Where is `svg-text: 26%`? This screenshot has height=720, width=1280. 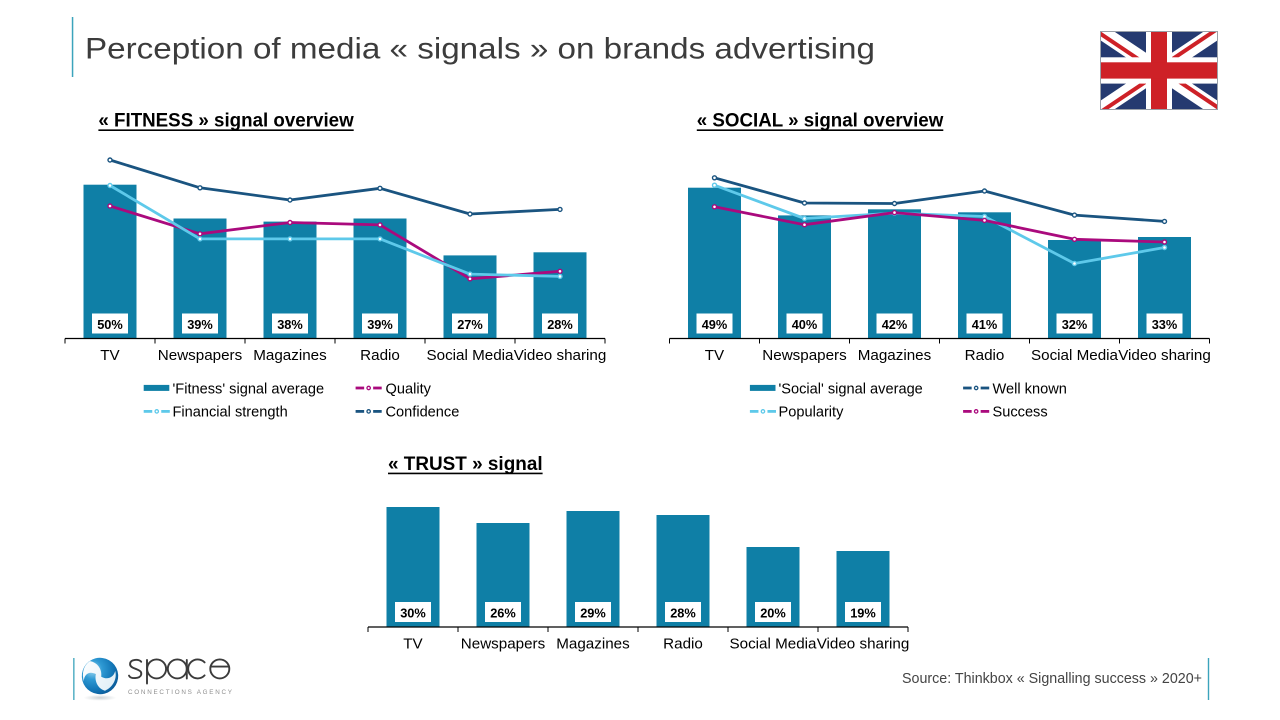 svg-text: 26% is located at coordinates (503, 612).